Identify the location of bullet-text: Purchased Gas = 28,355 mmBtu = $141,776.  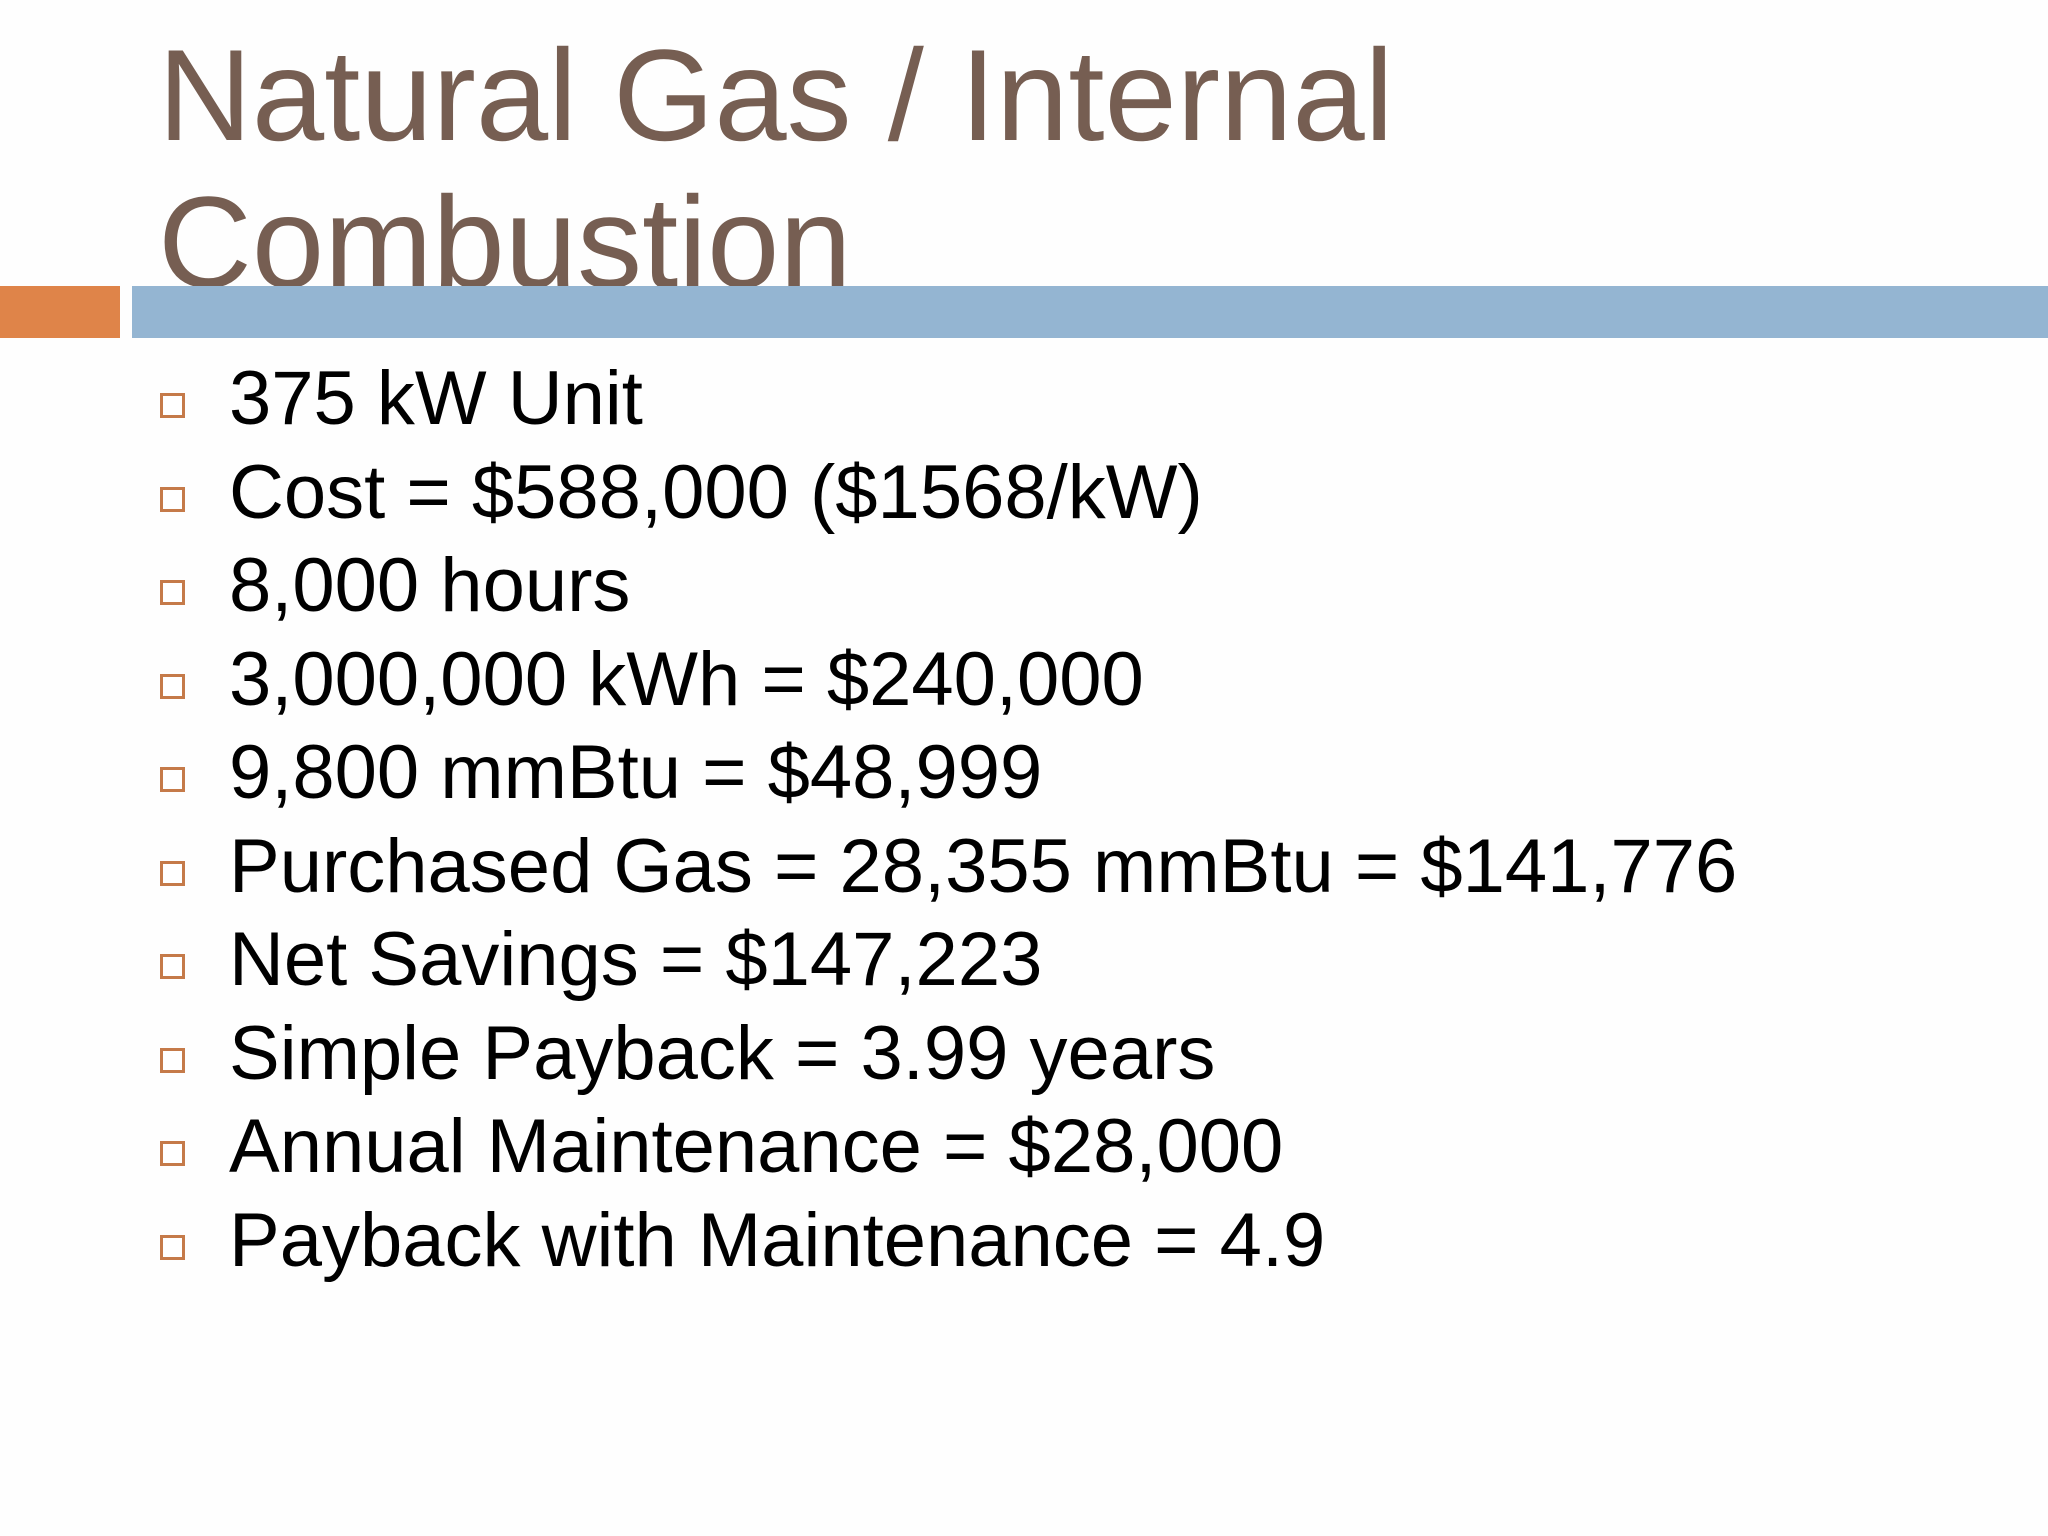
(983, 866).